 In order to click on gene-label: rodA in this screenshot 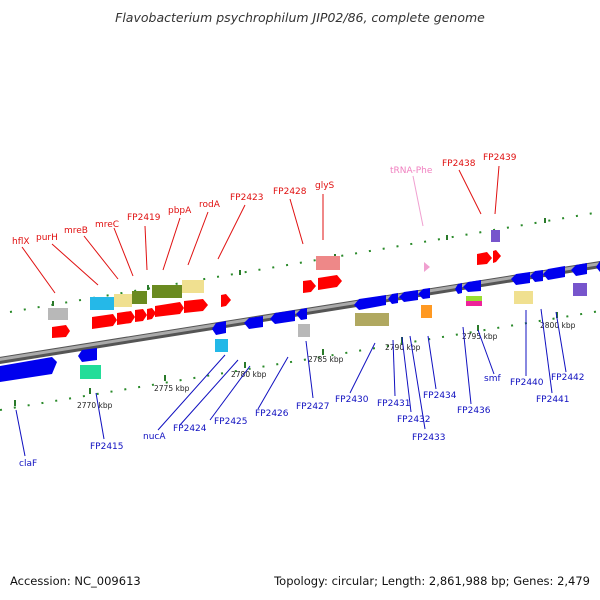, I will do `click(210, 205)`.